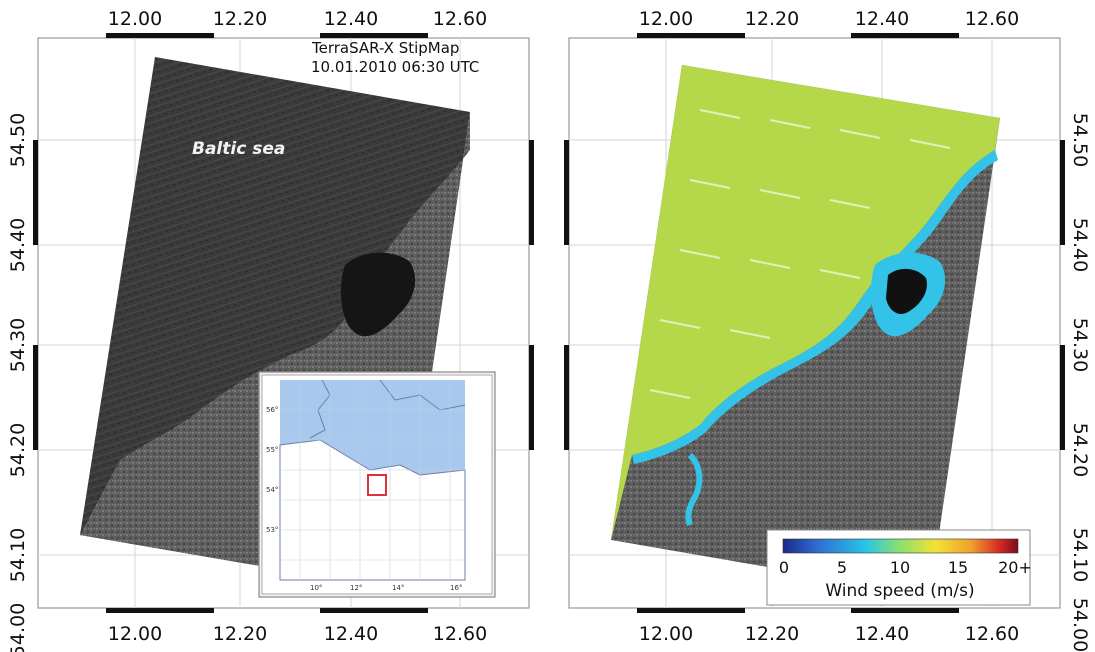  I want to click on colorbar-tick: 5, so click(842, 567).